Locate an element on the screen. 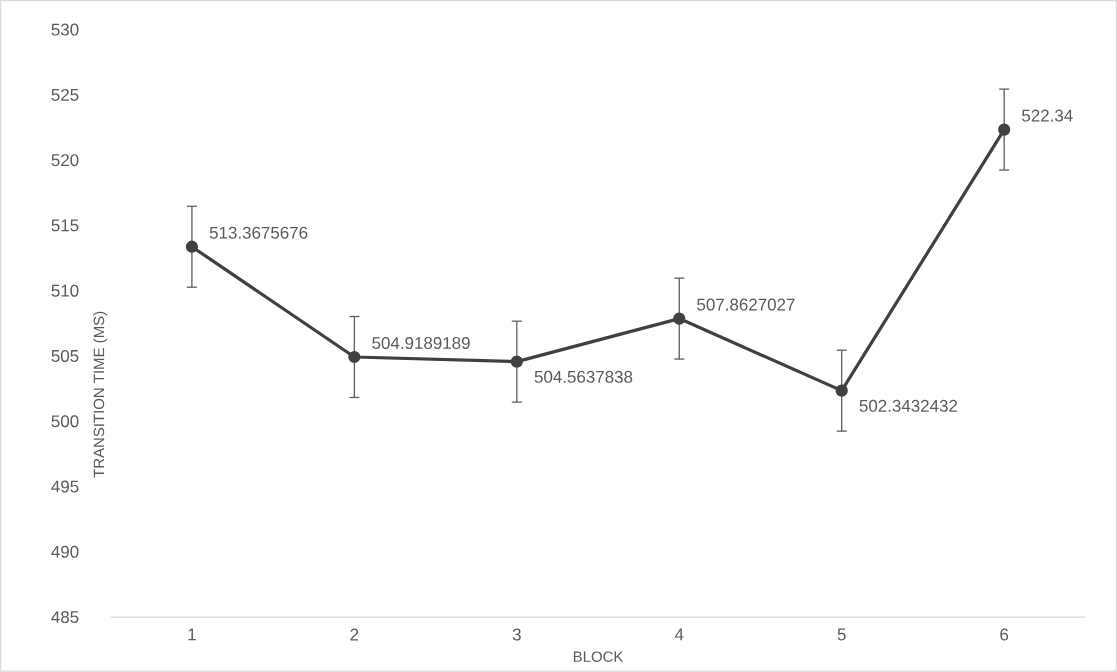 The width and height of the screenshot is (1117, 672). y-tick-label: 485 is located at coordinates (65, 617).